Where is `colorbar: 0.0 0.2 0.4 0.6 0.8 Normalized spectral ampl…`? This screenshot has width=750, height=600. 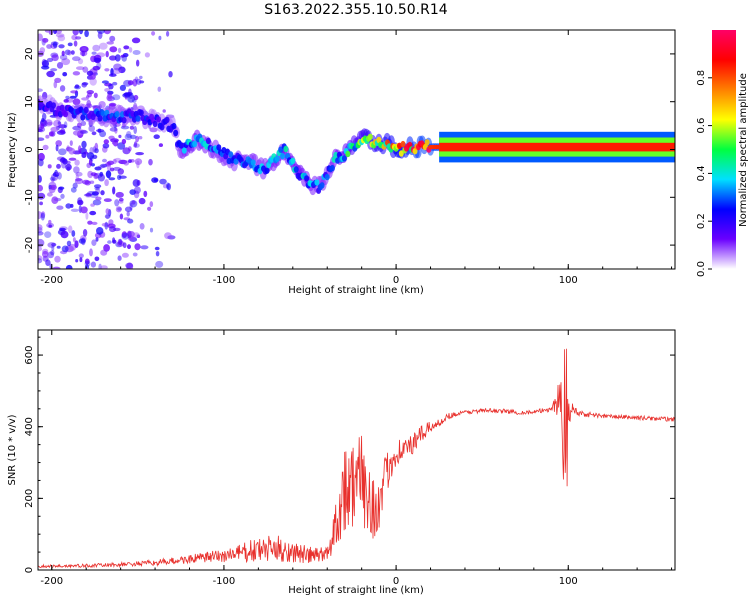
colorbar: 0.0 0.2 0.4 0.6 0.8 Normalized spectral ampl… is located at coordinates (722, 153).